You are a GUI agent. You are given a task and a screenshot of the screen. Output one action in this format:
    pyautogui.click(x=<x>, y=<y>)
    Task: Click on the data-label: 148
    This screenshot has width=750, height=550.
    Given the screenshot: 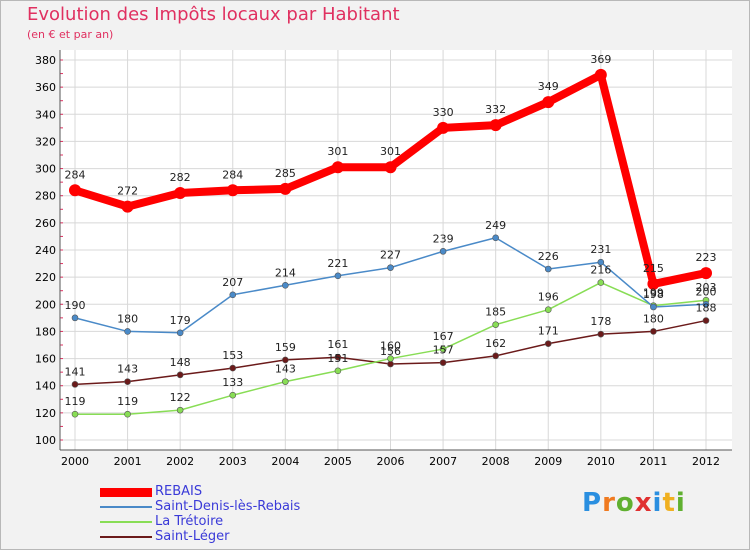 What is the action you would take?
    pyautogui.click(x=180, y=362)
    